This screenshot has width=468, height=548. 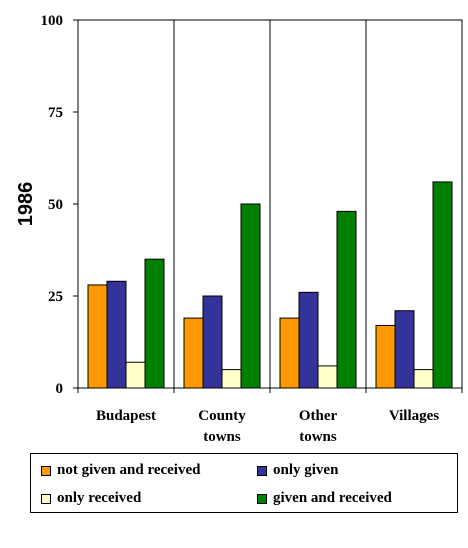 What do you see at coordinates (26, 204) in the screenshot?
I see `y-axis-label: 1986` at bounding box center [26, 204].